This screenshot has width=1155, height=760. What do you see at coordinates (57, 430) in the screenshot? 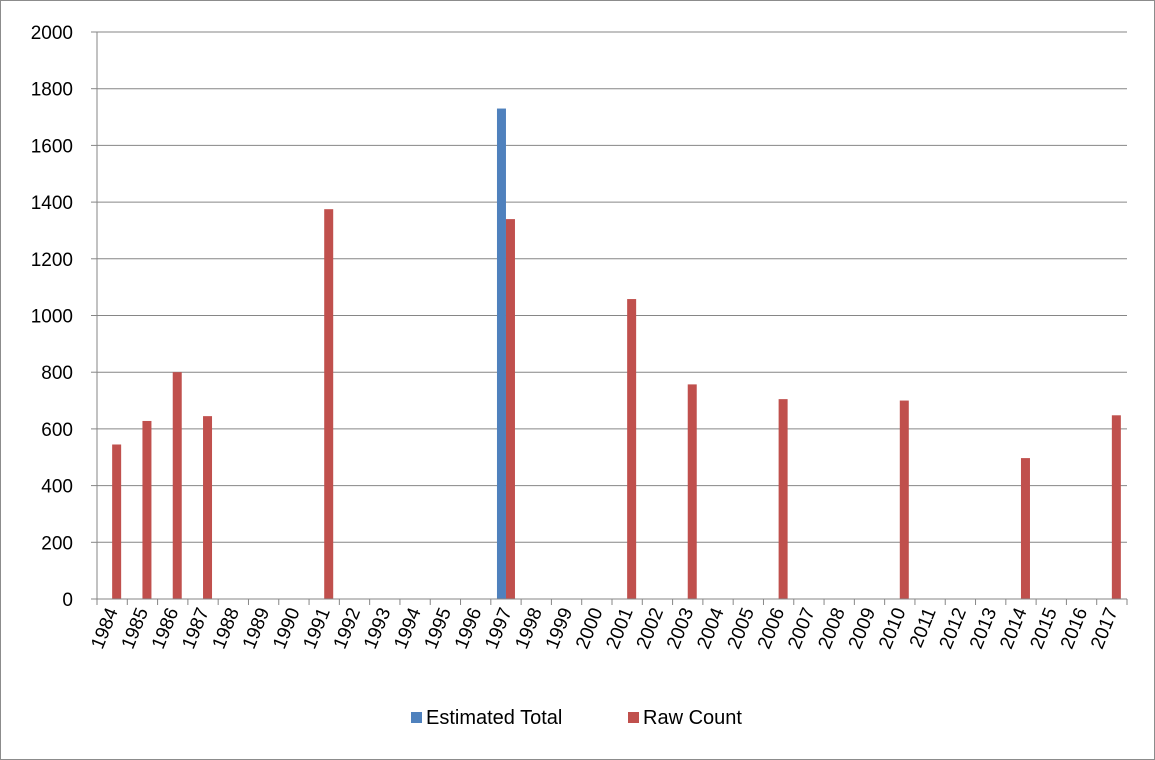
I see `y-tick-label: 600` at bounding box center [57, 430].